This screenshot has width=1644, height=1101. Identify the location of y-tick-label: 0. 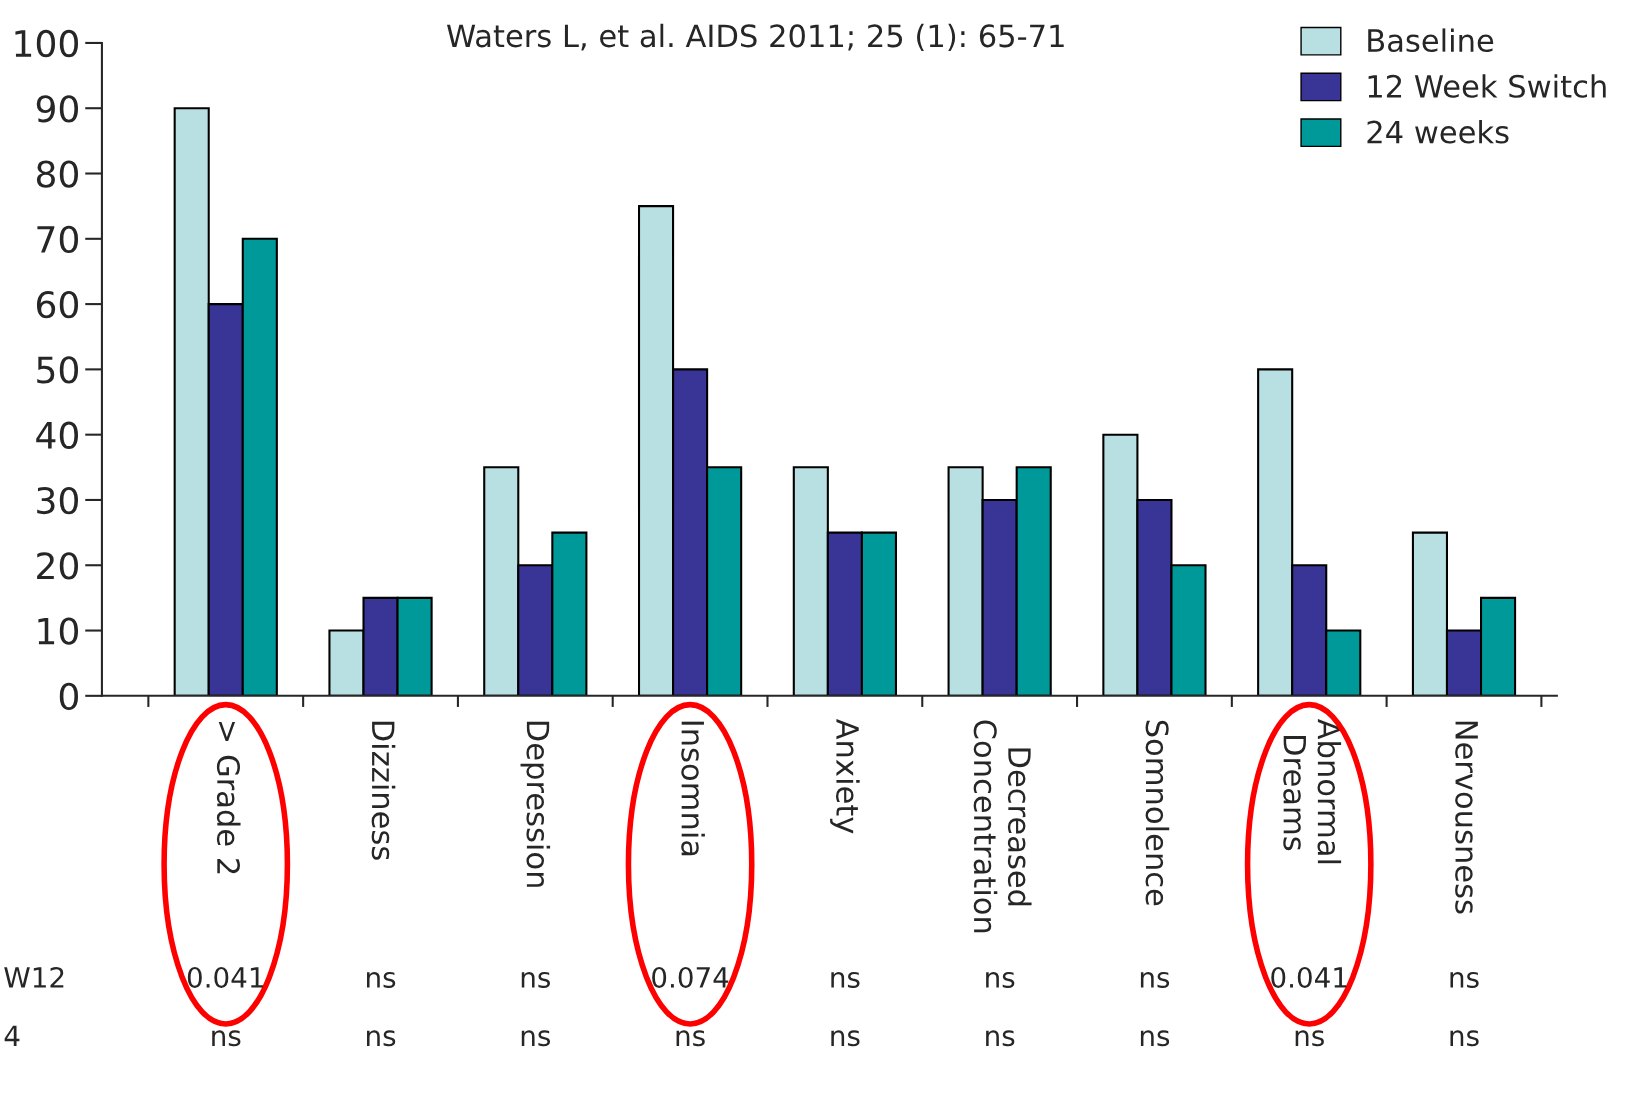
(68, 696).